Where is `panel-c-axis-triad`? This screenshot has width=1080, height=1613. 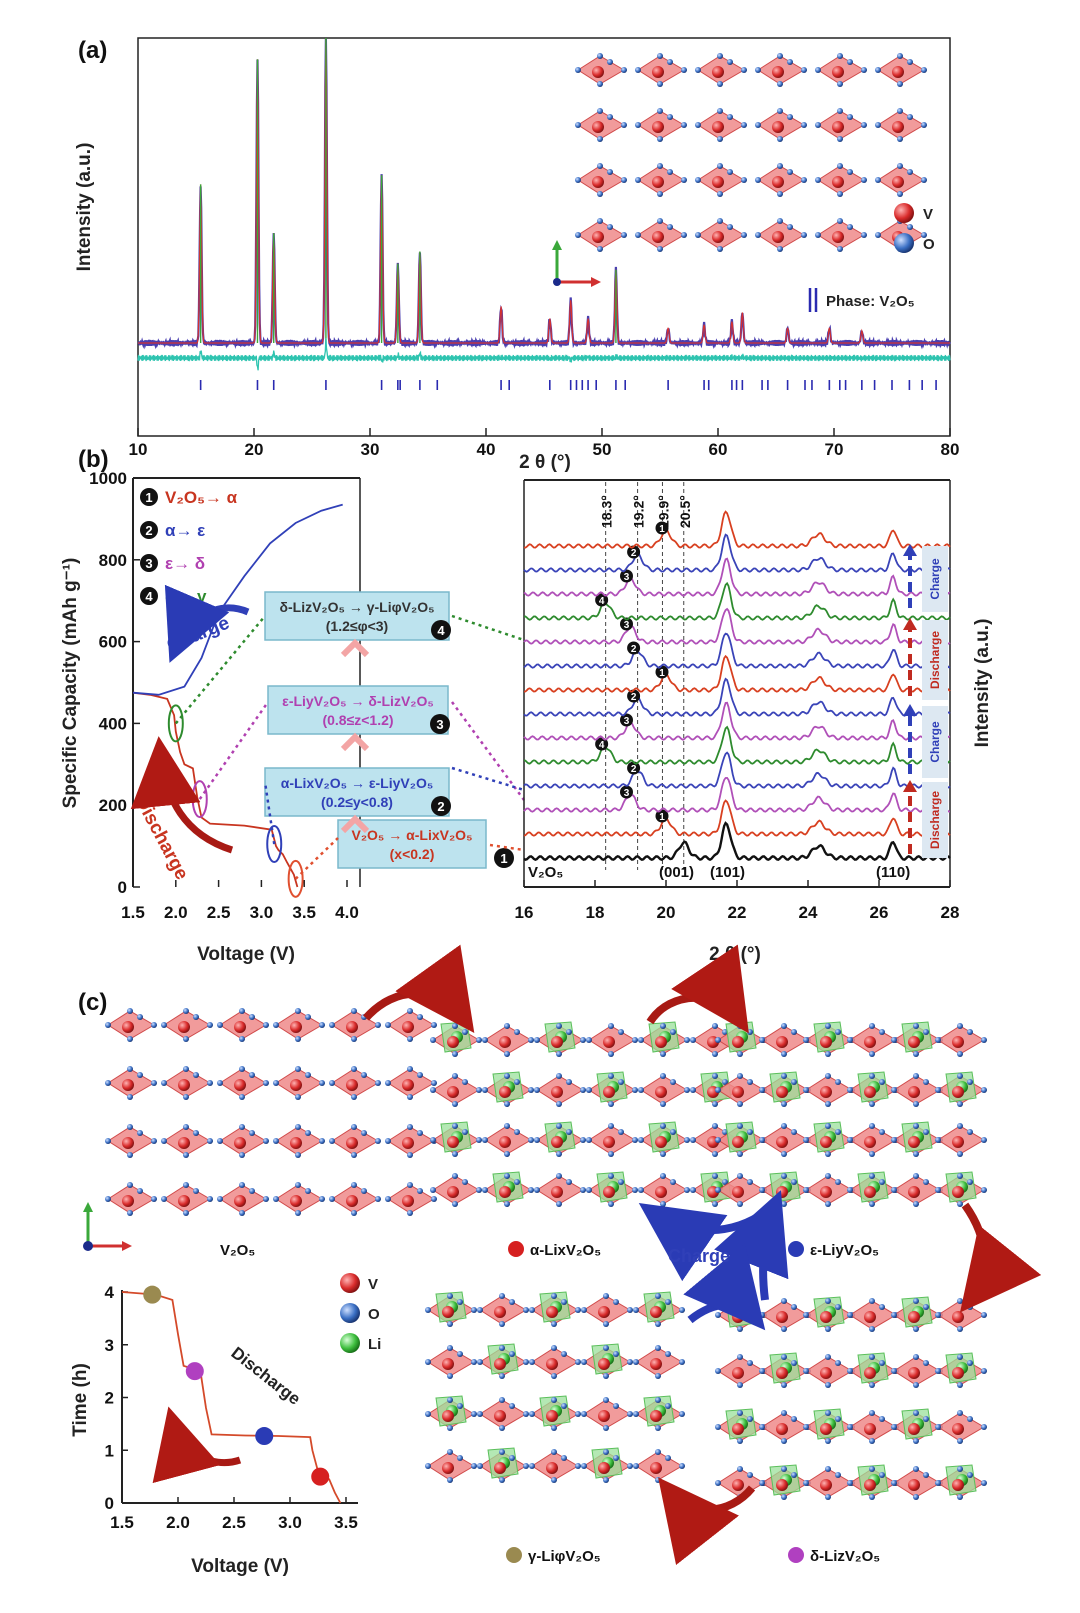
panel-c-axis-triad is located at coordinates (107, 1226).